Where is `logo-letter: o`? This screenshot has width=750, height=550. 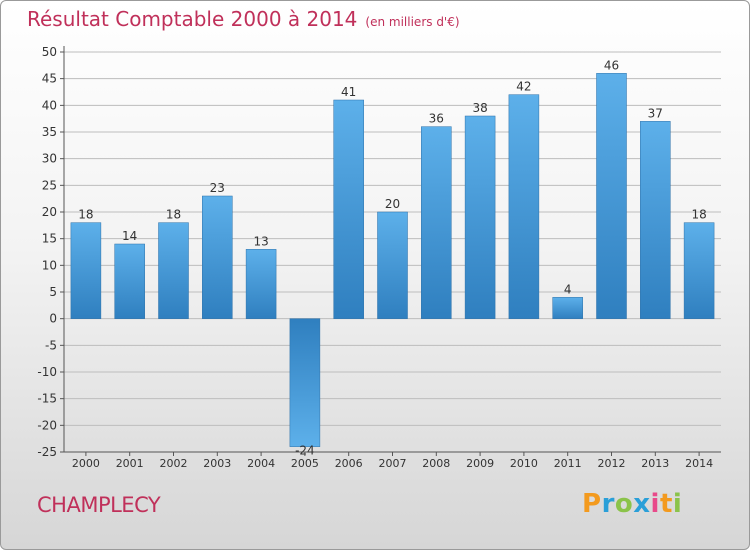 logo-letter: o is located at coordinates (624, 504).